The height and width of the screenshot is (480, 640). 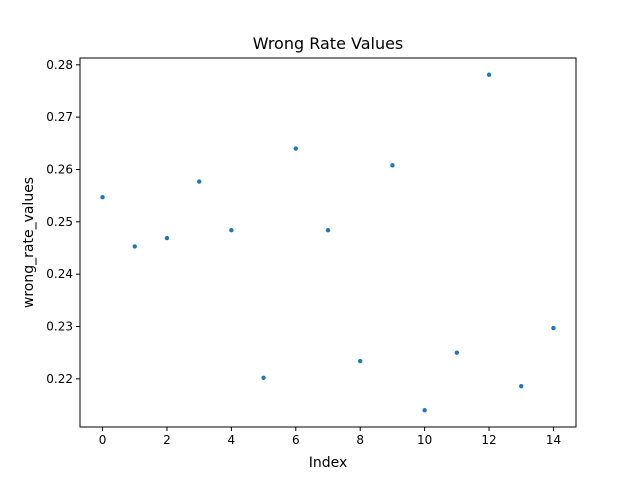 What do you see at coordinates (59, 274) in the screenshot?
I see `y-tick-label: 0.24` at bounding box center [59, 274].